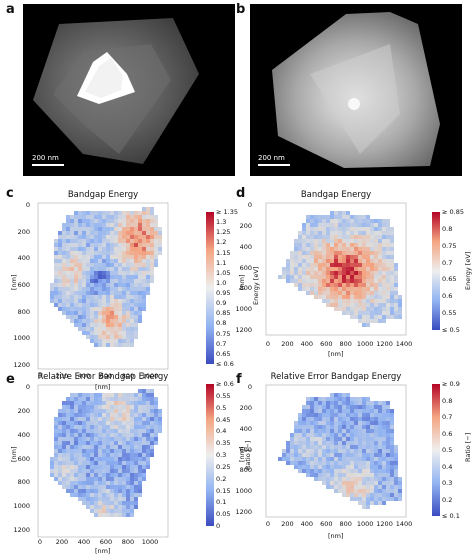 This screenshot has width=474, height=556. What do you see at coordinates (23, 458) in the screenshot?
I see `y-tick-e: 600` at bounding box center [23, 458].